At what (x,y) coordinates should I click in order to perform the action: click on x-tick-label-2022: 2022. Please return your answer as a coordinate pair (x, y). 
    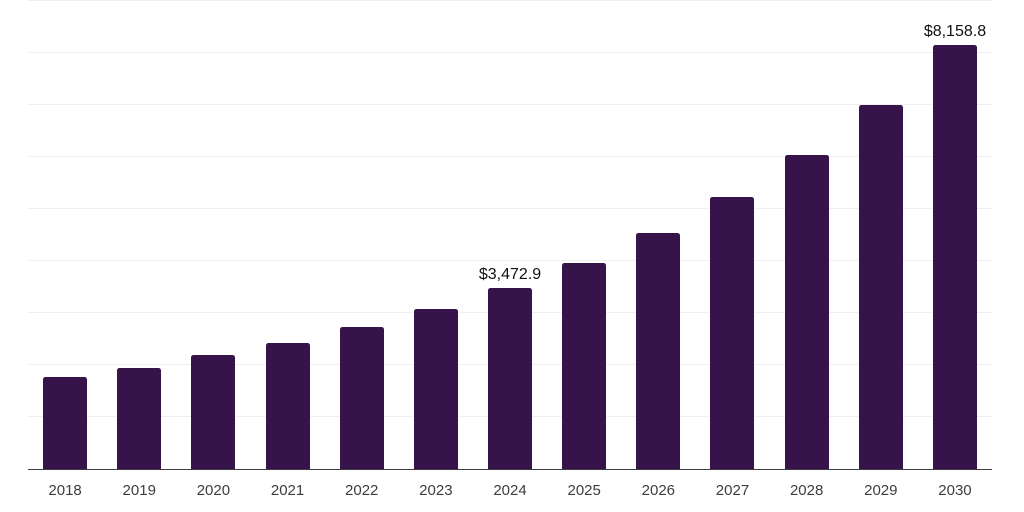
    Looking at the image, I should click on (362, 490).